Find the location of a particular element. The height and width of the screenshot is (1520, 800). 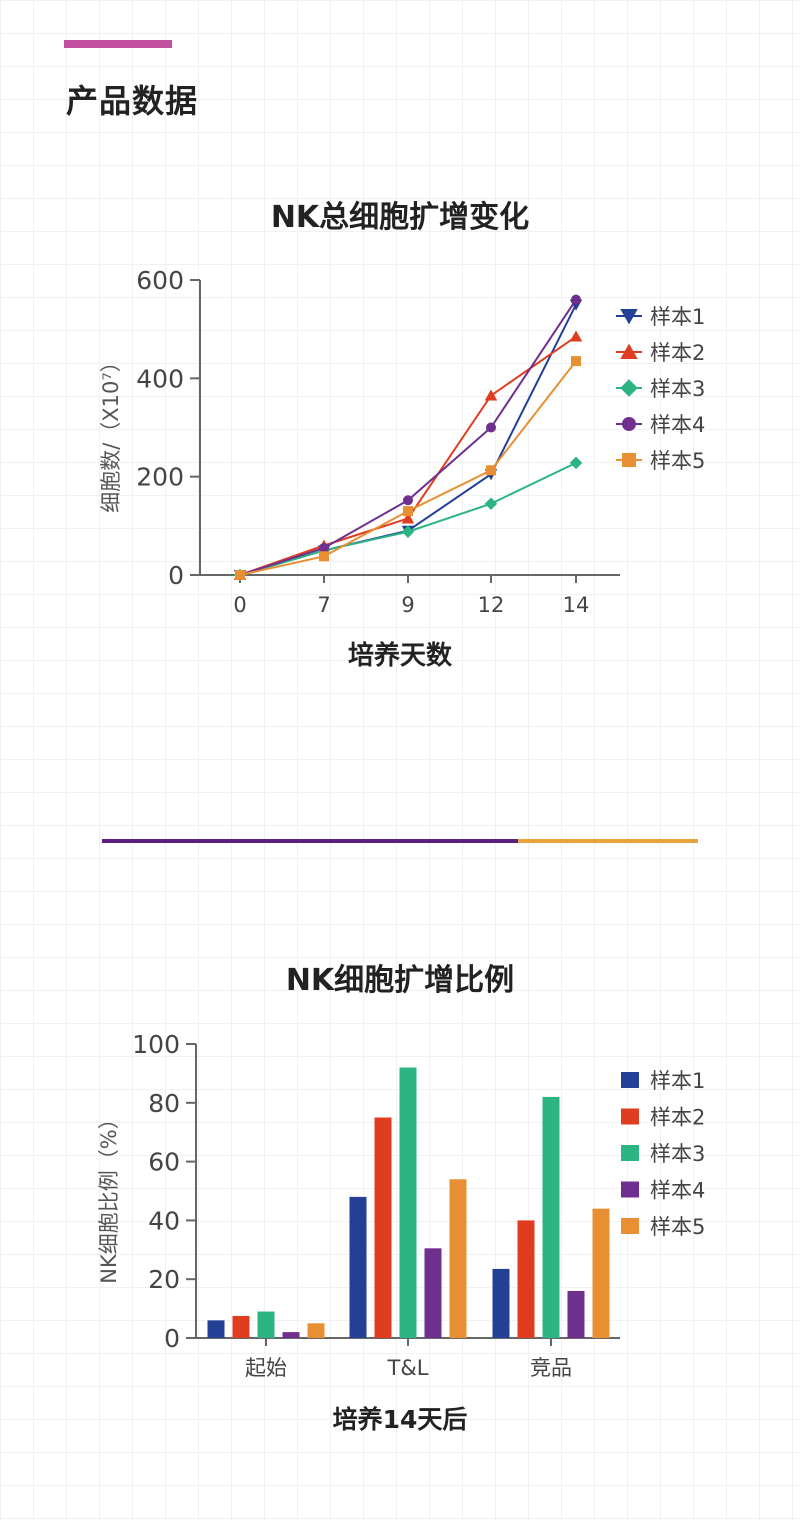

y-tick-label: 100 is located at coordinates (156, 1044).